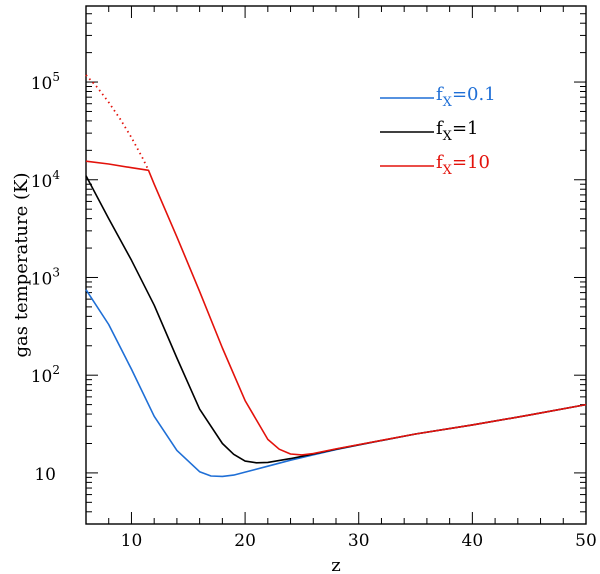 The width and height of the screenshot is (600, 574). What do you see at coordinates (359, 541) in the screenshot?
I see `x-tick-label: 30` at bounding box center [359, 541].